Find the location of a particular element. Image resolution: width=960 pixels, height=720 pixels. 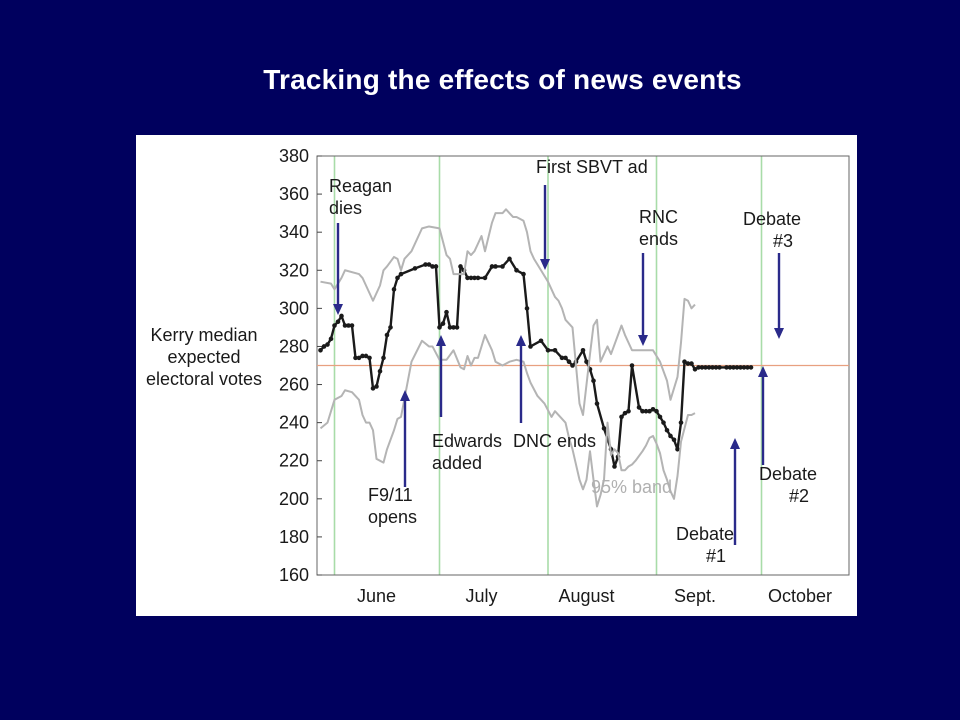

band-label: 95% band is located at coordinates (631, 487).